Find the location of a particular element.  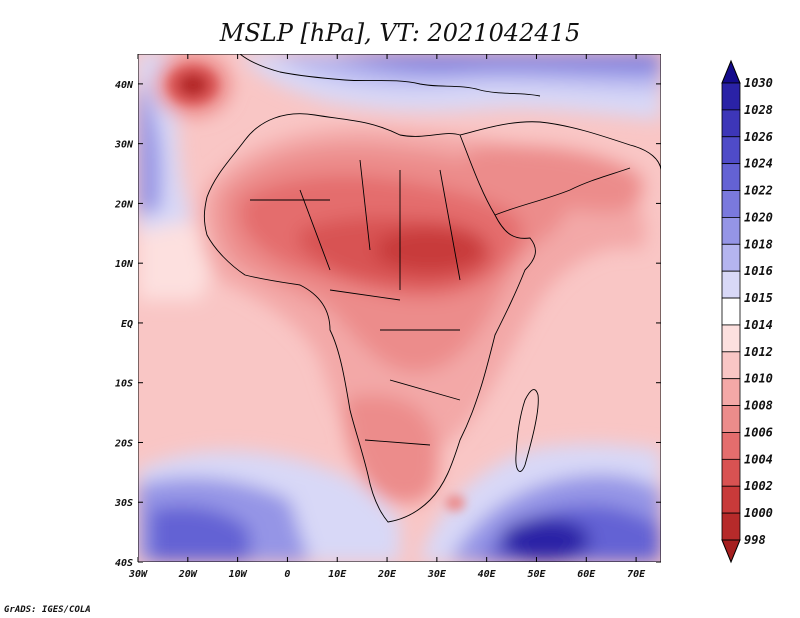

colorbar-label: 1028 is located at coordinates (758, 110).